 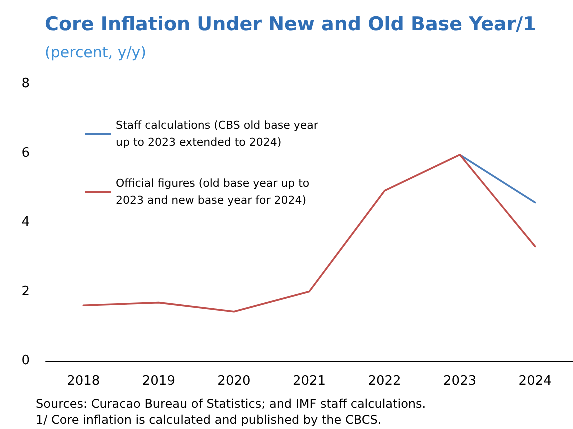 What do you see at coordinates (83, 381) in the screenshot?
I see `x-tick-label: 2018` at bounding box center [83, 381].